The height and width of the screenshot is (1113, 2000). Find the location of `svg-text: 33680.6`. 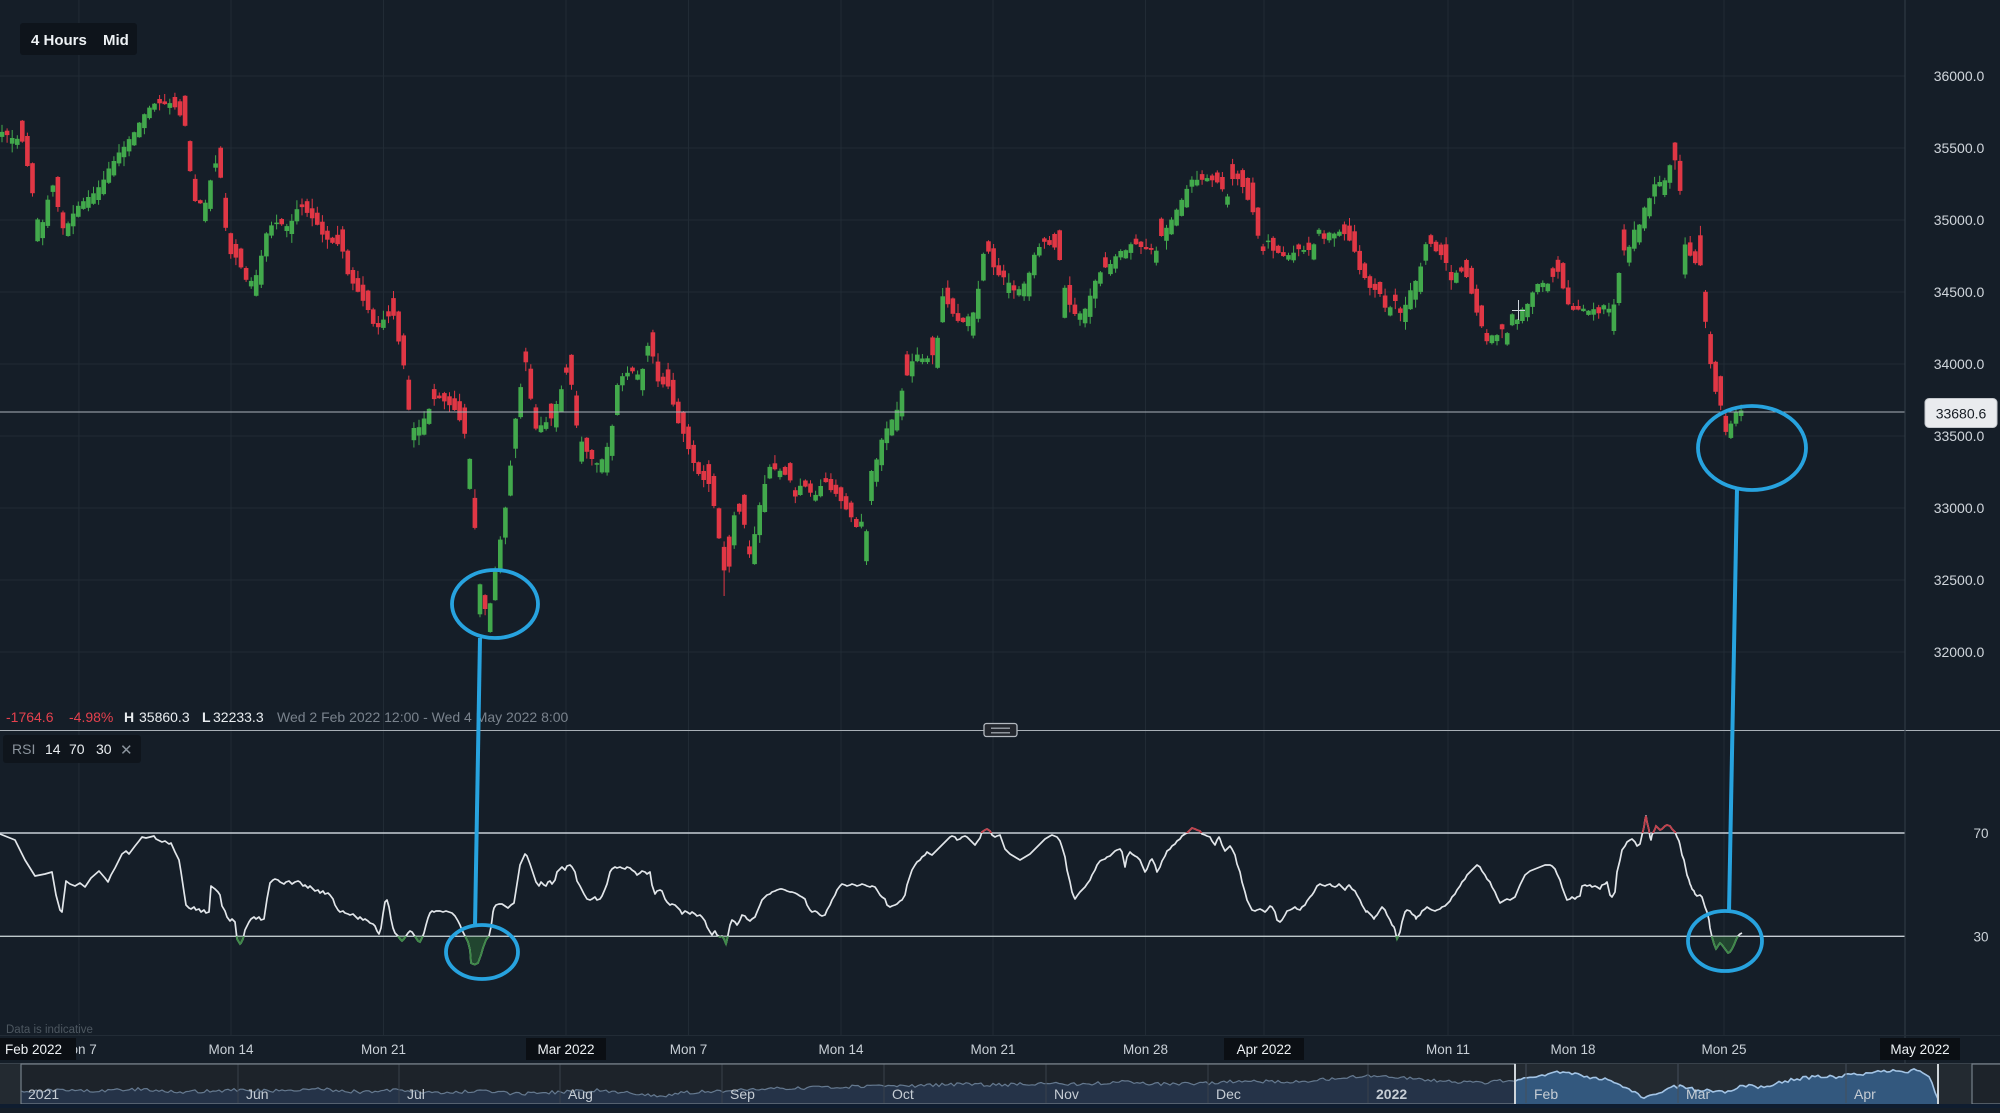

svg-text: 33680.6 is located at coordinates (1961, 414).